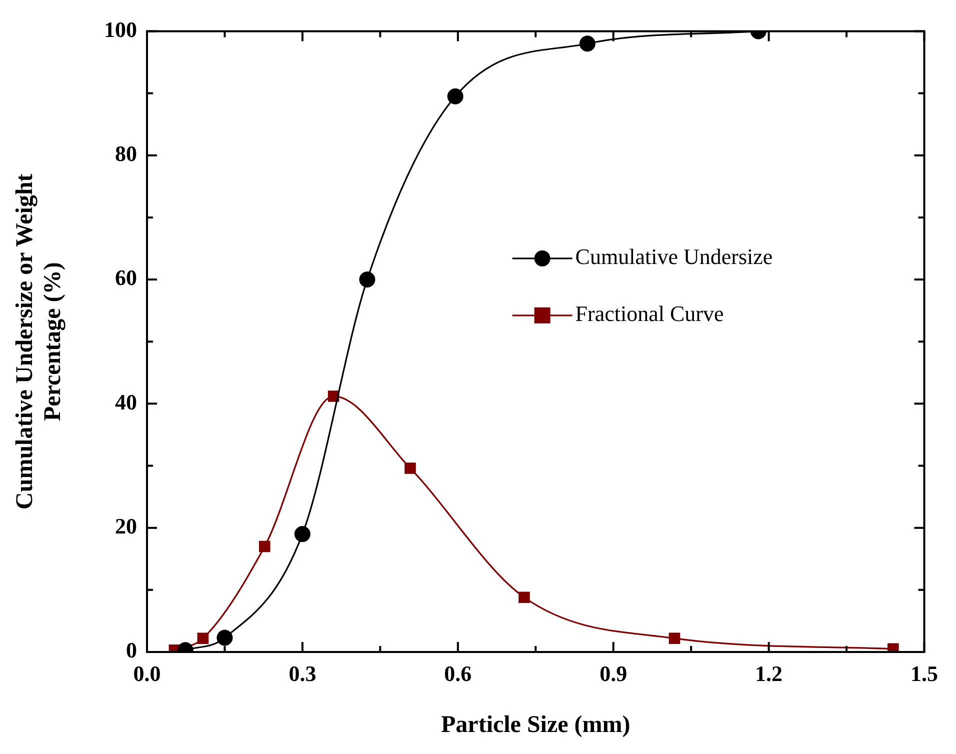 The width and height of the screenshot is (956, 754). Describe the element at coordinates (614, 673) in the screenshot. I see `x-tick-label: 0.9` at that location.